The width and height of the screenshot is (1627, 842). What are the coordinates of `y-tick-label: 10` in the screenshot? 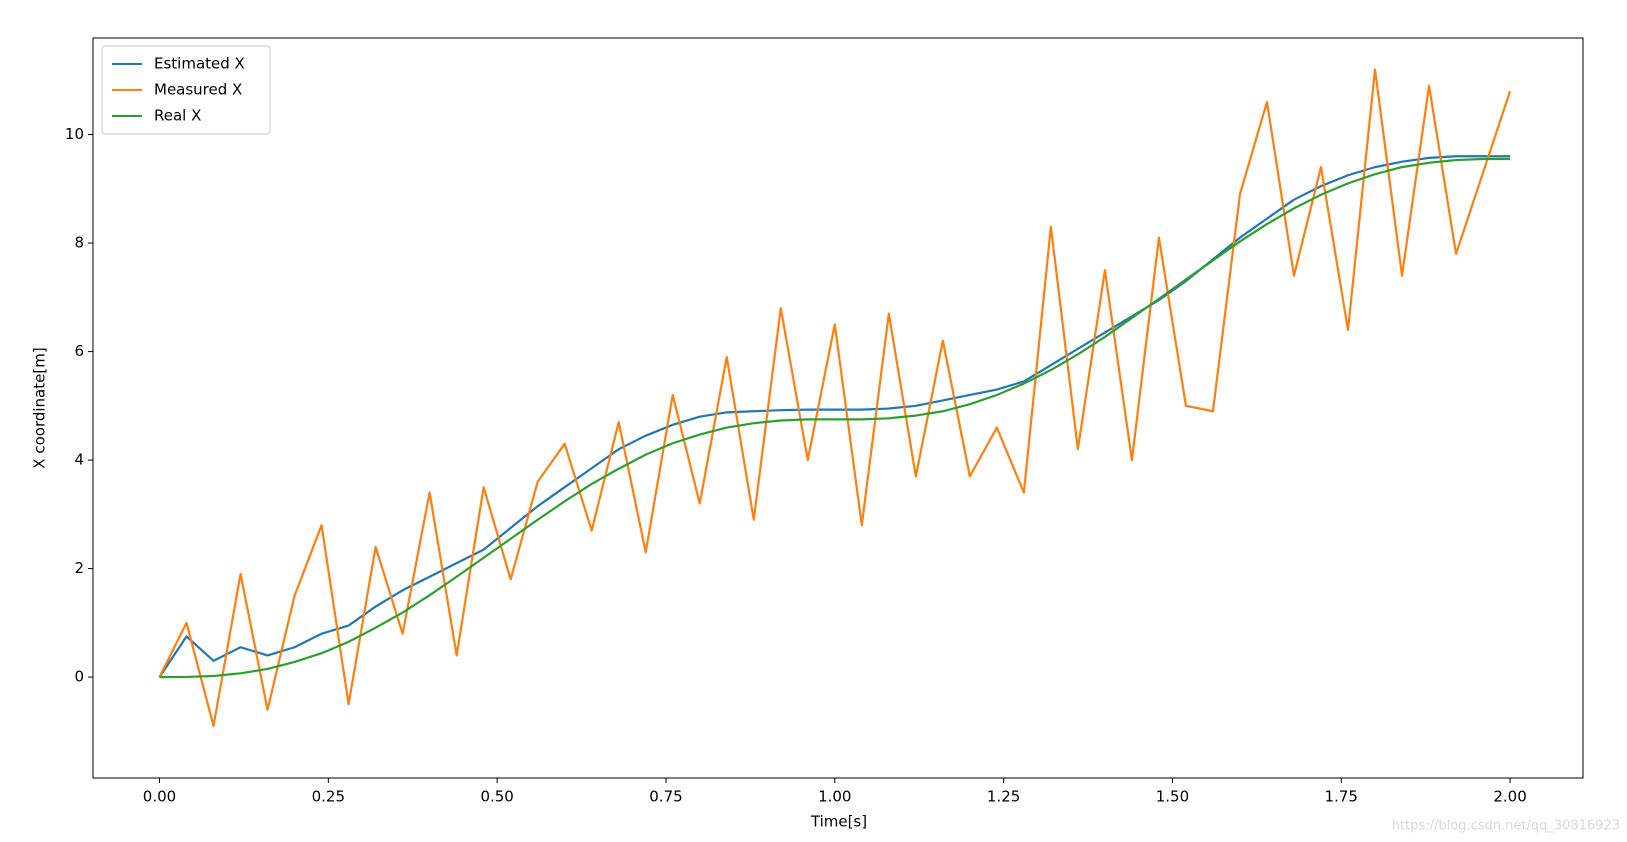 It's located at (74, 134).